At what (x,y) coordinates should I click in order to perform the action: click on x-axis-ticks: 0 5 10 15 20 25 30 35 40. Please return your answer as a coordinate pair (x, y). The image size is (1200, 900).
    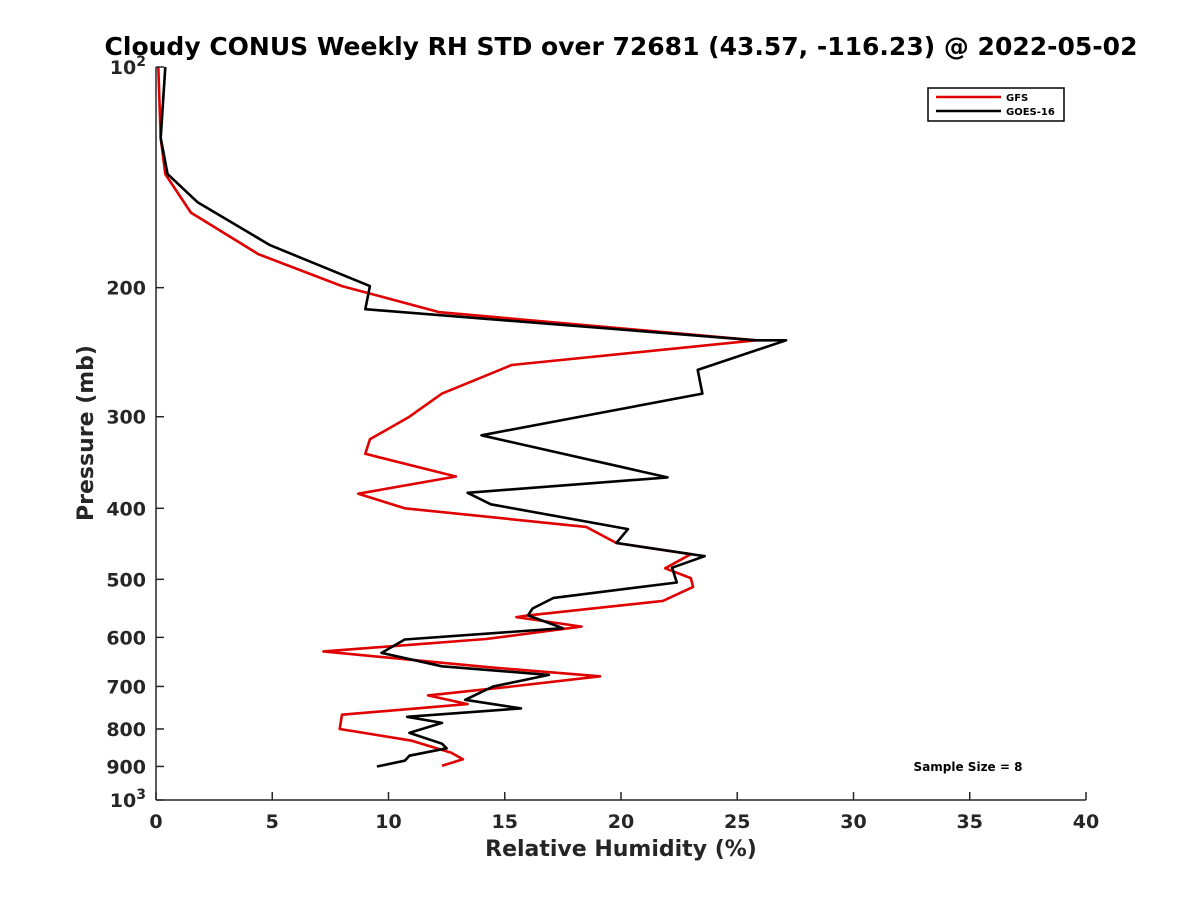
    Looking at the image, I should click on (624, 812).